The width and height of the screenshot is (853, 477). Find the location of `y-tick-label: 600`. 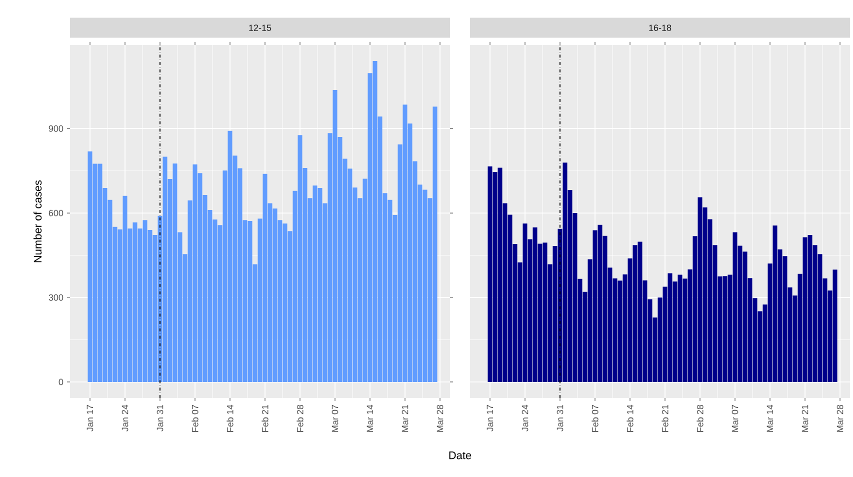

y-tick-label: 600 is located at coordinates (56, 213).